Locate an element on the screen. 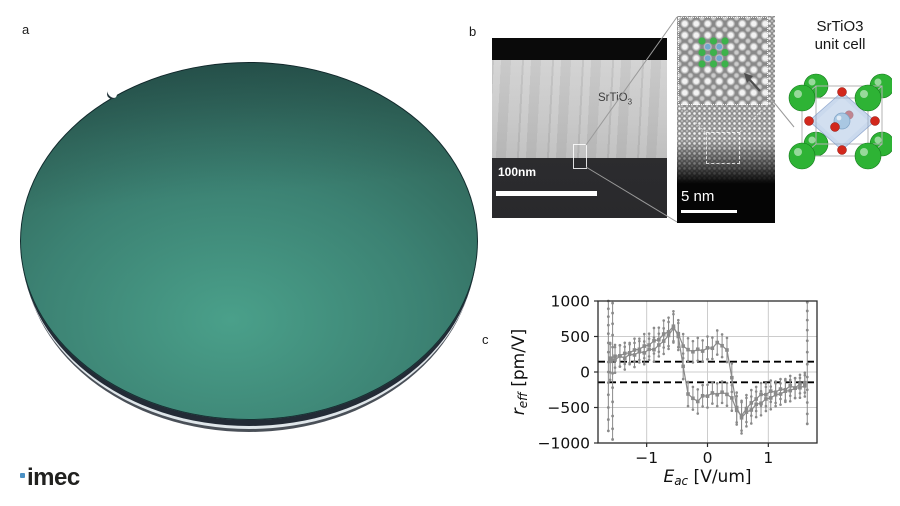 Image resolution: width=900 pixels, height=506 pixels. branch_reverse is located at coordinates (707, 370).